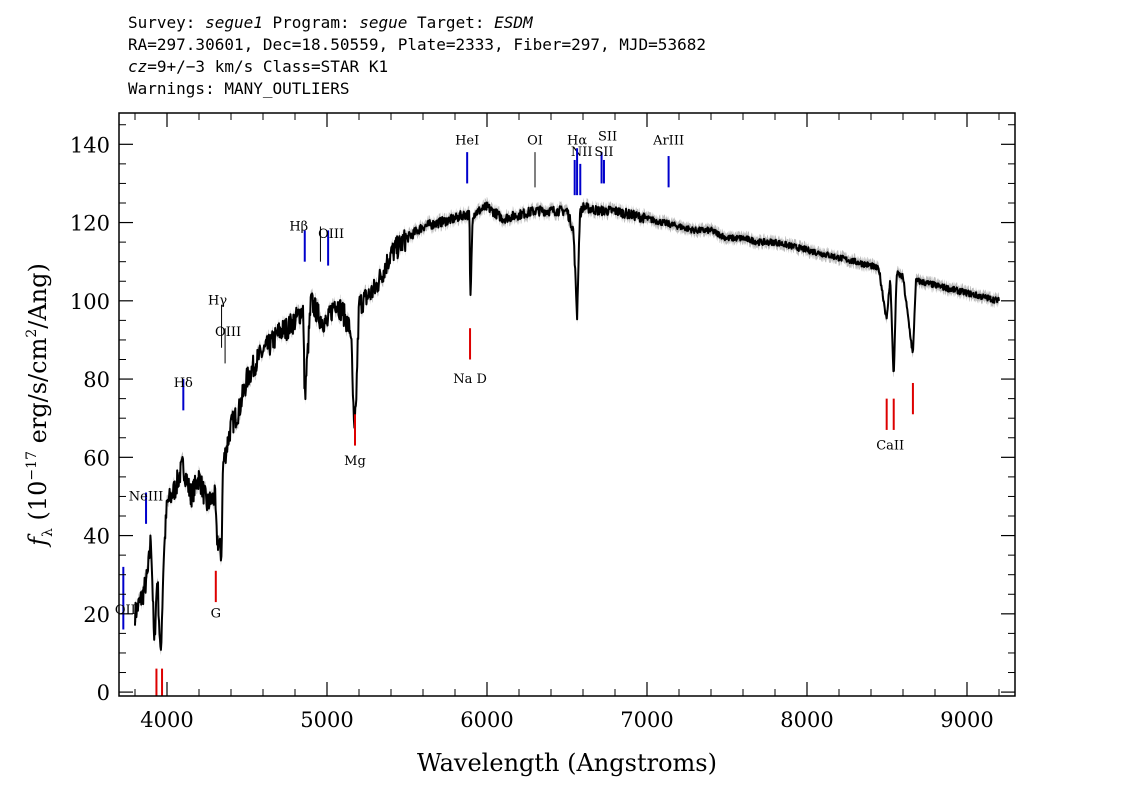 The height and width of the screenshot is (810, 1134). I want to click on survey-label: Survey:, so click(162, 22).